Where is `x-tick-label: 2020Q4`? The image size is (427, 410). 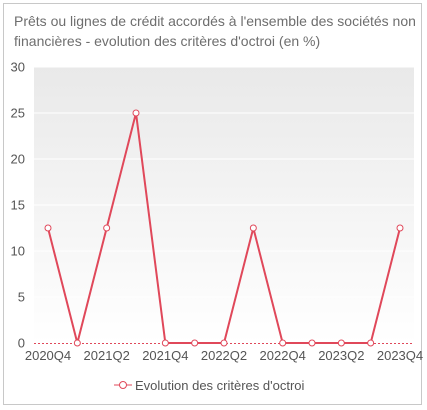
x-tick-label: 2020Q4 is located at coordinates (48, 355).